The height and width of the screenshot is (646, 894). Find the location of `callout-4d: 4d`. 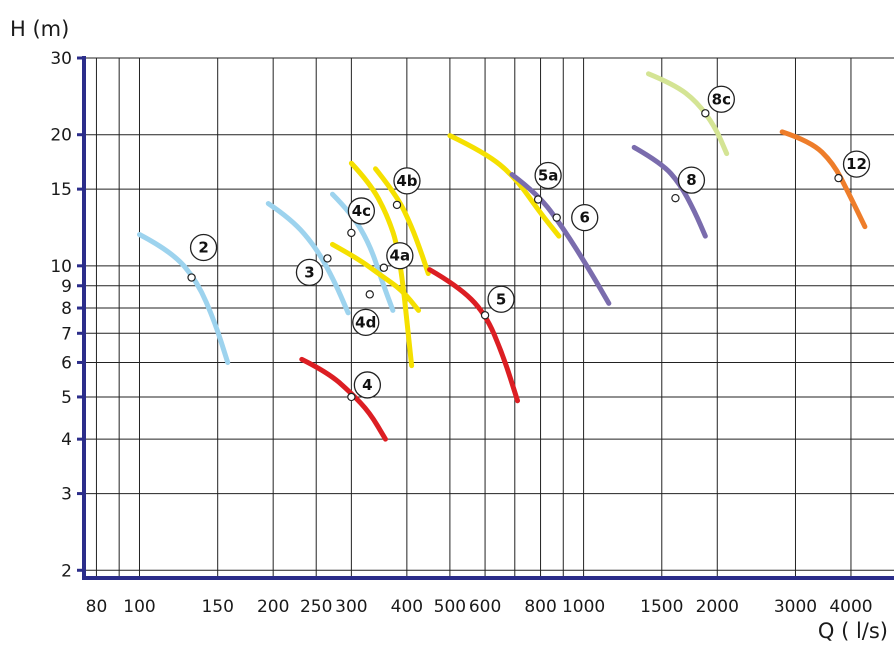

callout-4d: 4d is located at coordinates (366, 322).